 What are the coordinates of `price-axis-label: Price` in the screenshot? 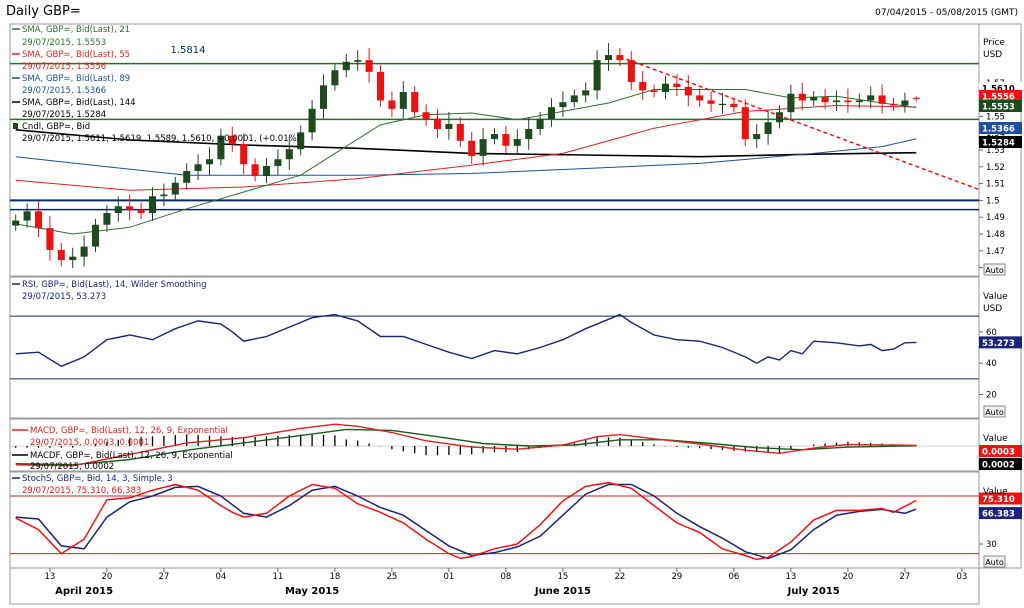 It's located at (994, 43).